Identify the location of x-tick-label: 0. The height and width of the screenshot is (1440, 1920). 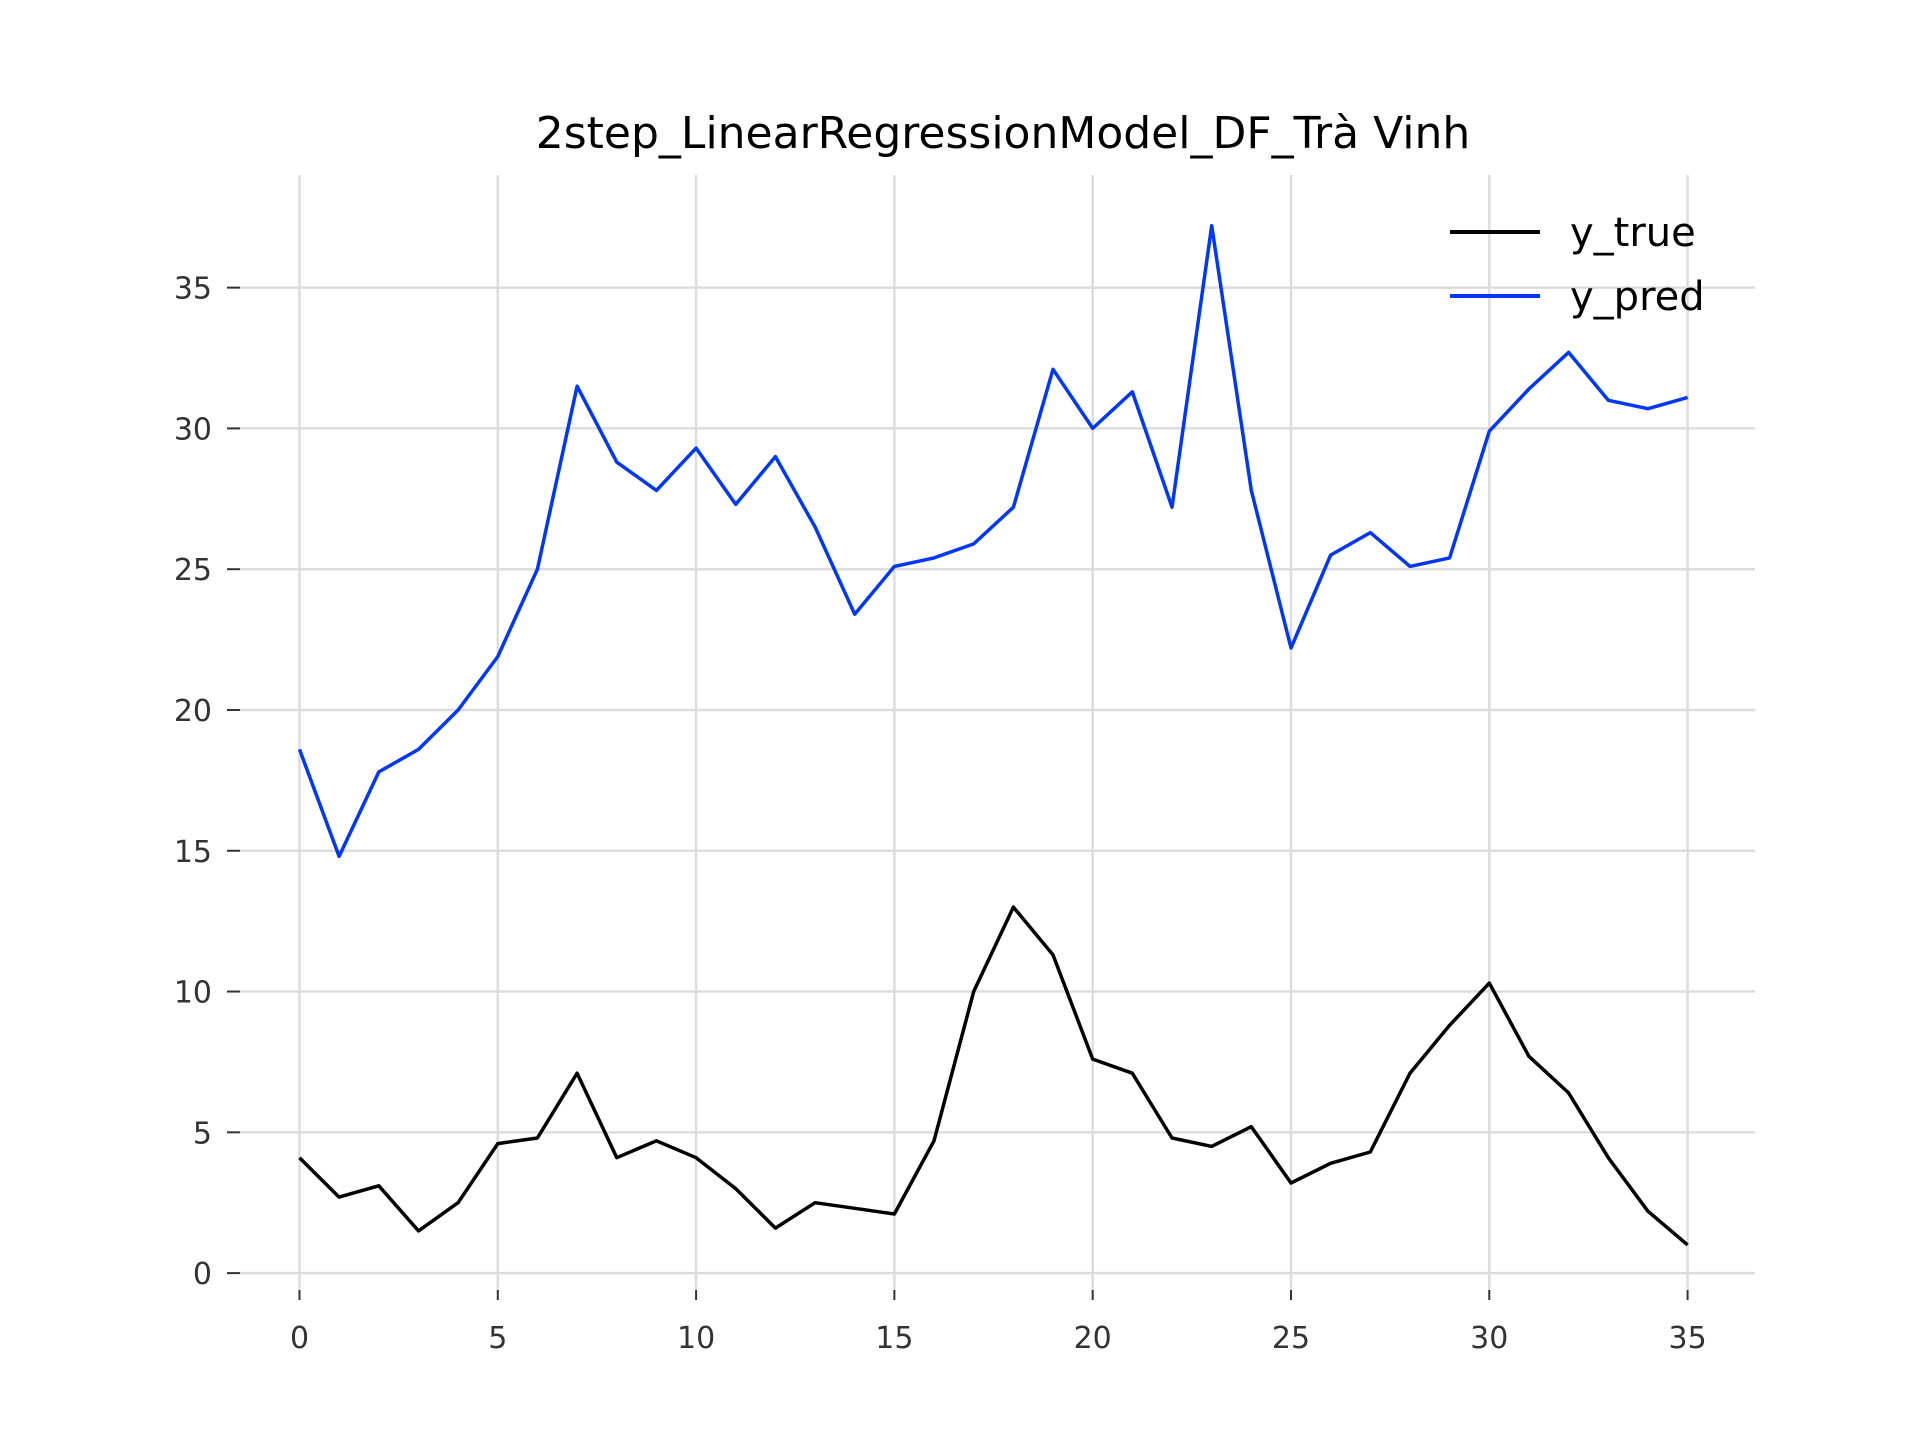
(299, 1338).